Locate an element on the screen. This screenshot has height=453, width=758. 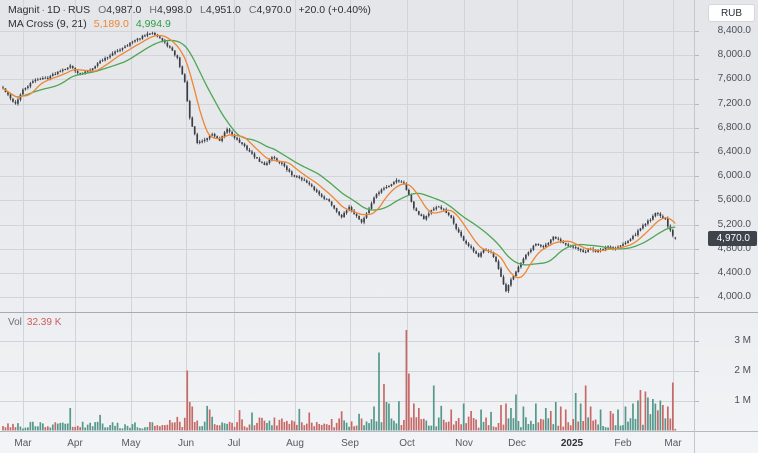
price-tick-label: 7,600.0 is located at coordinates (734, 79).